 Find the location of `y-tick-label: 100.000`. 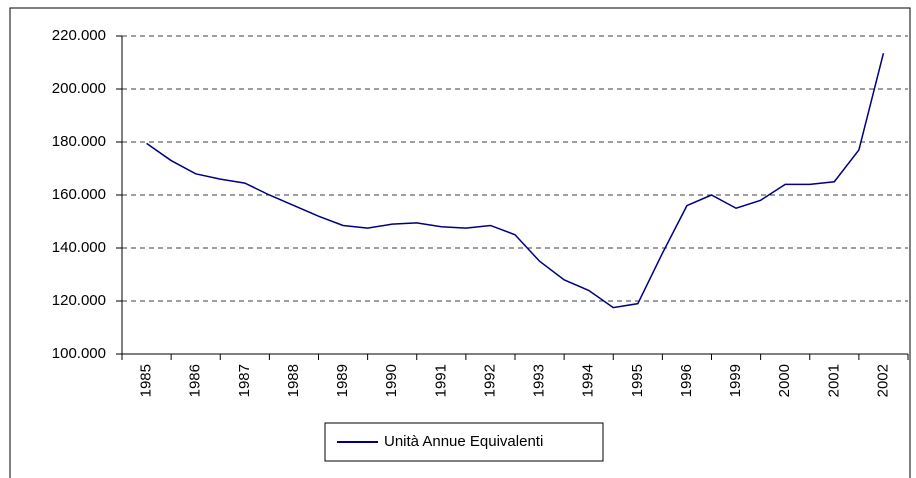

y-tick-label: 100.000 is located at coordinates (79, 353).